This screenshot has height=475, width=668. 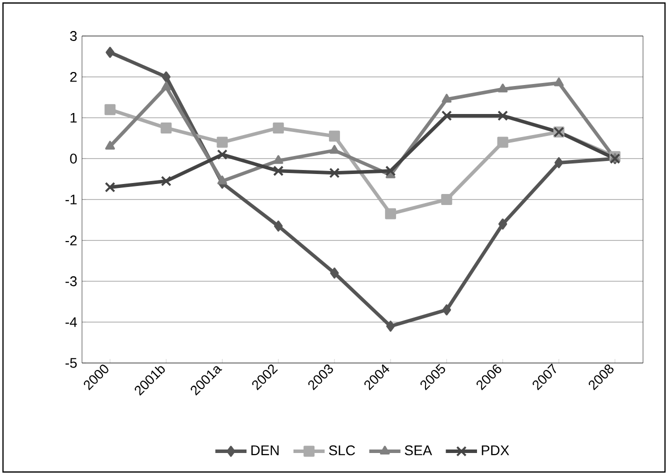 I want to click on legend-label: SEA, so click(x=418, y=450).